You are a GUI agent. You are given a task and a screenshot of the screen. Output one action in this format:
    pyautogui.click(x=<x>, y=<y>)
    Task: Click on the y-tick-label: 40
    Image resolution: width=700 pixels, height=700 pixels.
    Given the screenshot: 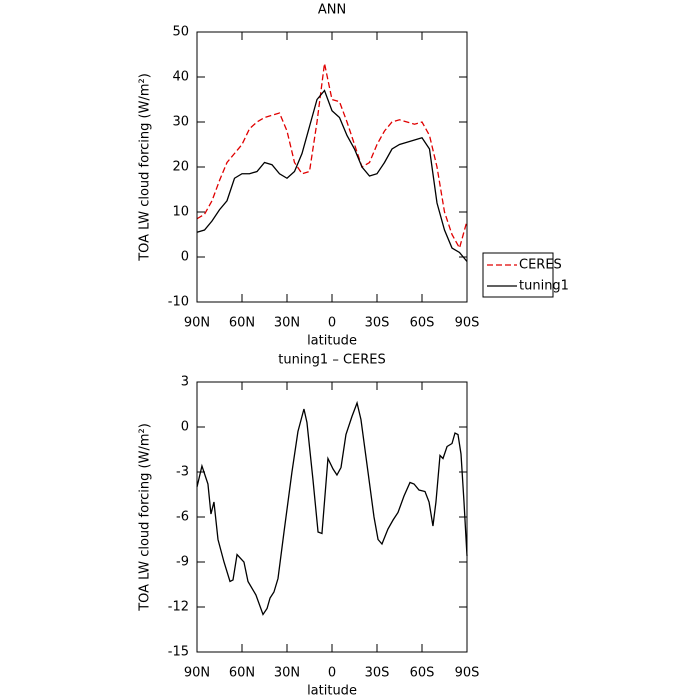 What is the action you would take?
    pyautogui.click(x=180, y=77)
    